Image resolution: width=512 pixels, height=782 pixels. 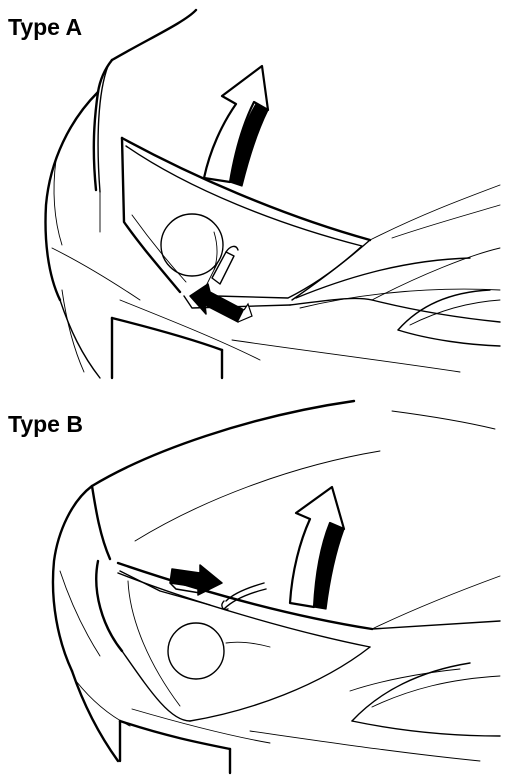 I want to click on headlight-housing, so click(x=244, y=222).